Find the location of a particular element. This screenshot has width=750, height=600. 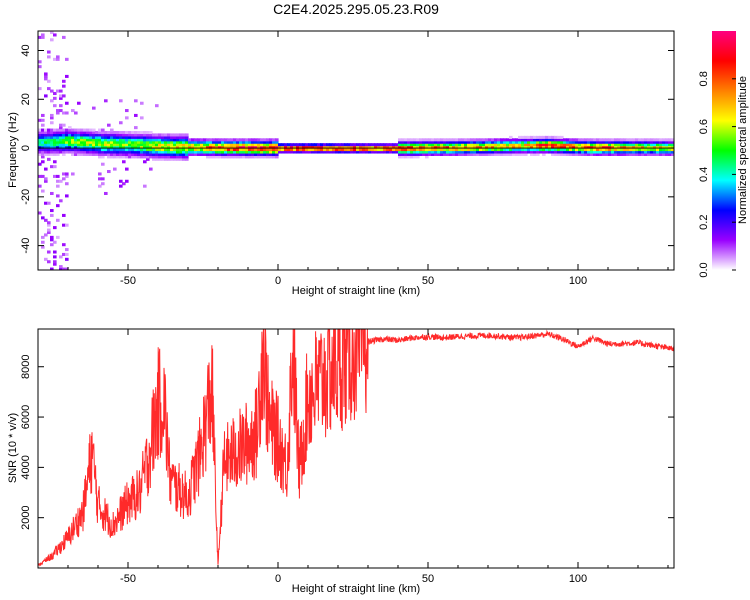

spectrogram-xlabel: Height of straight line (km) is located at coordinates (356, 291).